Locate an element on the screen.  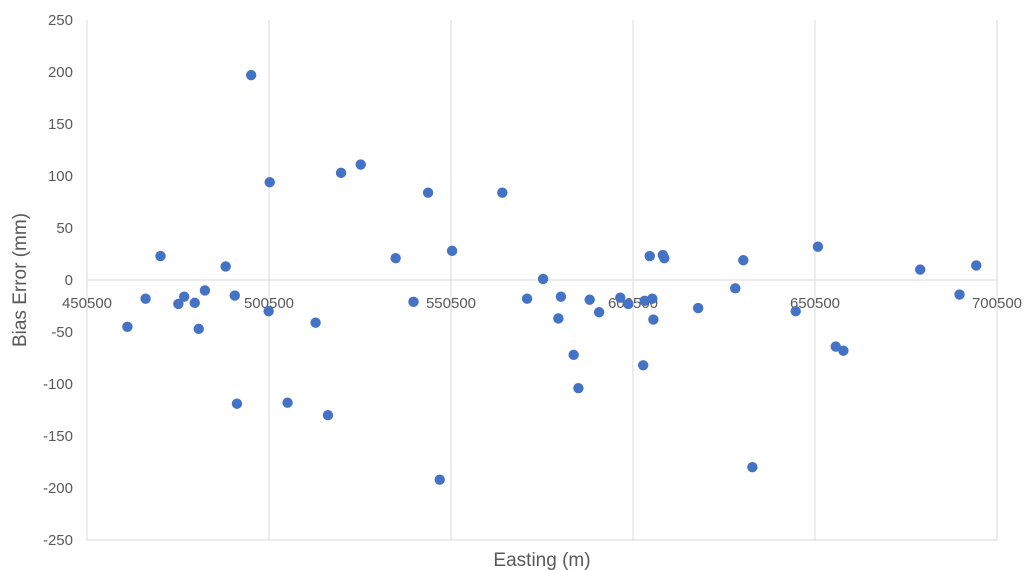
x-axis-title: Easting (m) is located at coordinates (541, 560).